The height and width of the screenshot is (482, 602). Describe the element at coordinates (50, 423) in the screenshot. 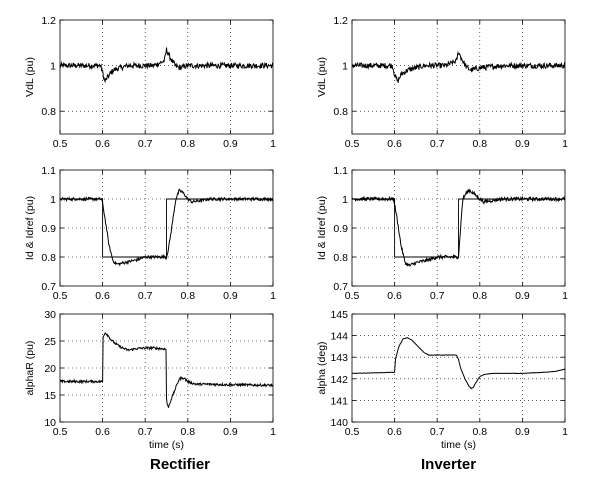

I see `y-tick-label: 10` at that location.